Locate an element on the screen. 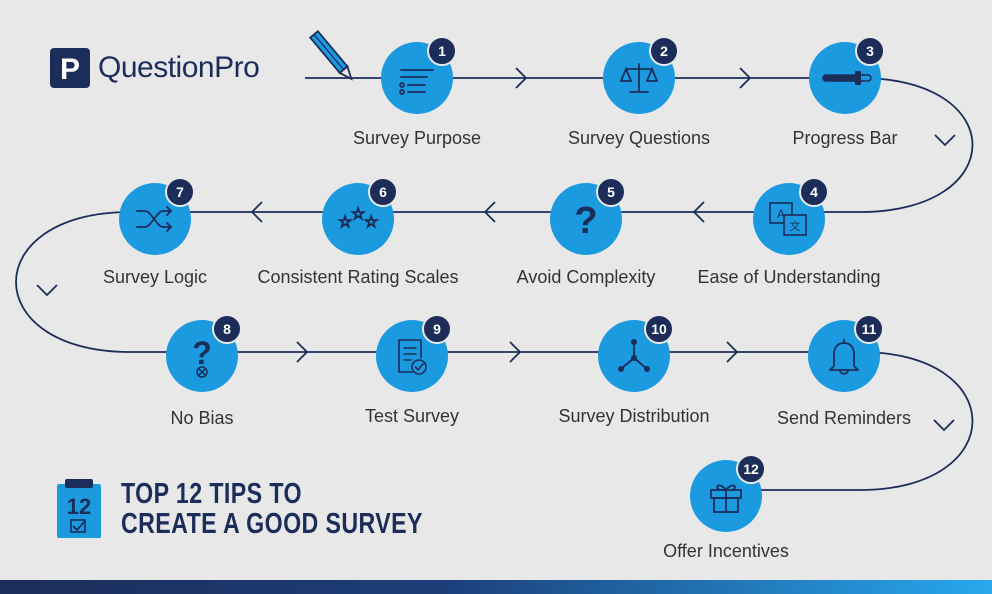 The width and height of the screenshot is (992, 594). step-number: 5 is located at coordinates (611, 192).